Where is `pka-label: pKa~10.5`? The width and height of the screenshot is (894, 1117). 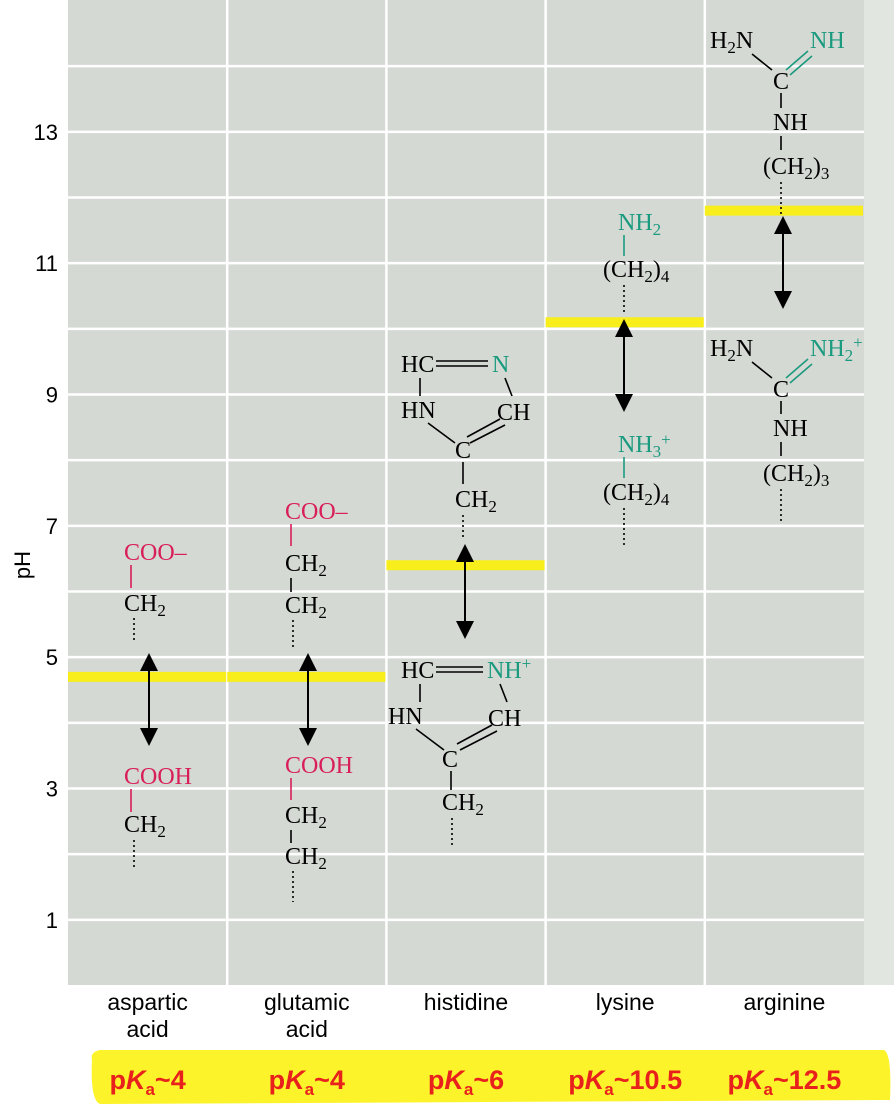
pka-label: pKa~10.5 is located at coordinates (625, 1082).